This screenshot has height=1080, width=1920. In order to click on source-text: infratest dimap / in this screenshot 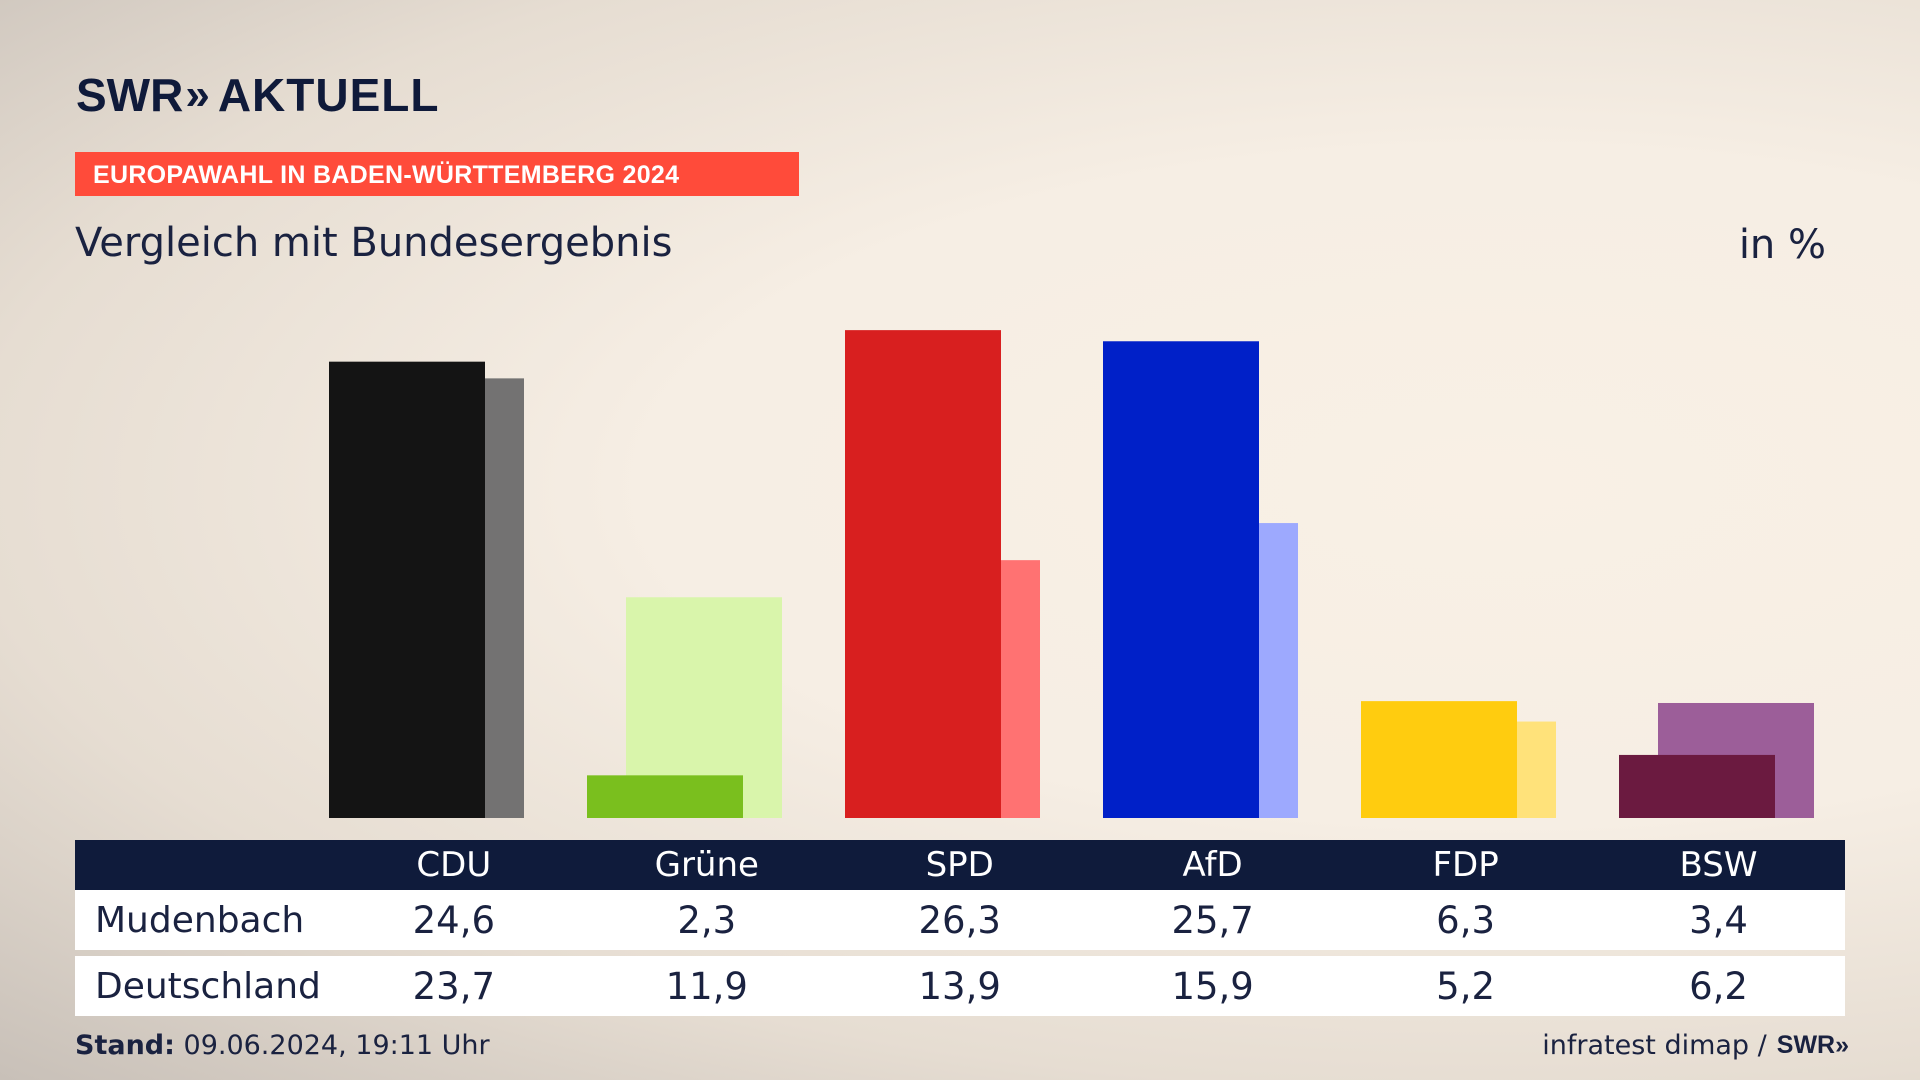, I will do `click(1654, 1045)`.